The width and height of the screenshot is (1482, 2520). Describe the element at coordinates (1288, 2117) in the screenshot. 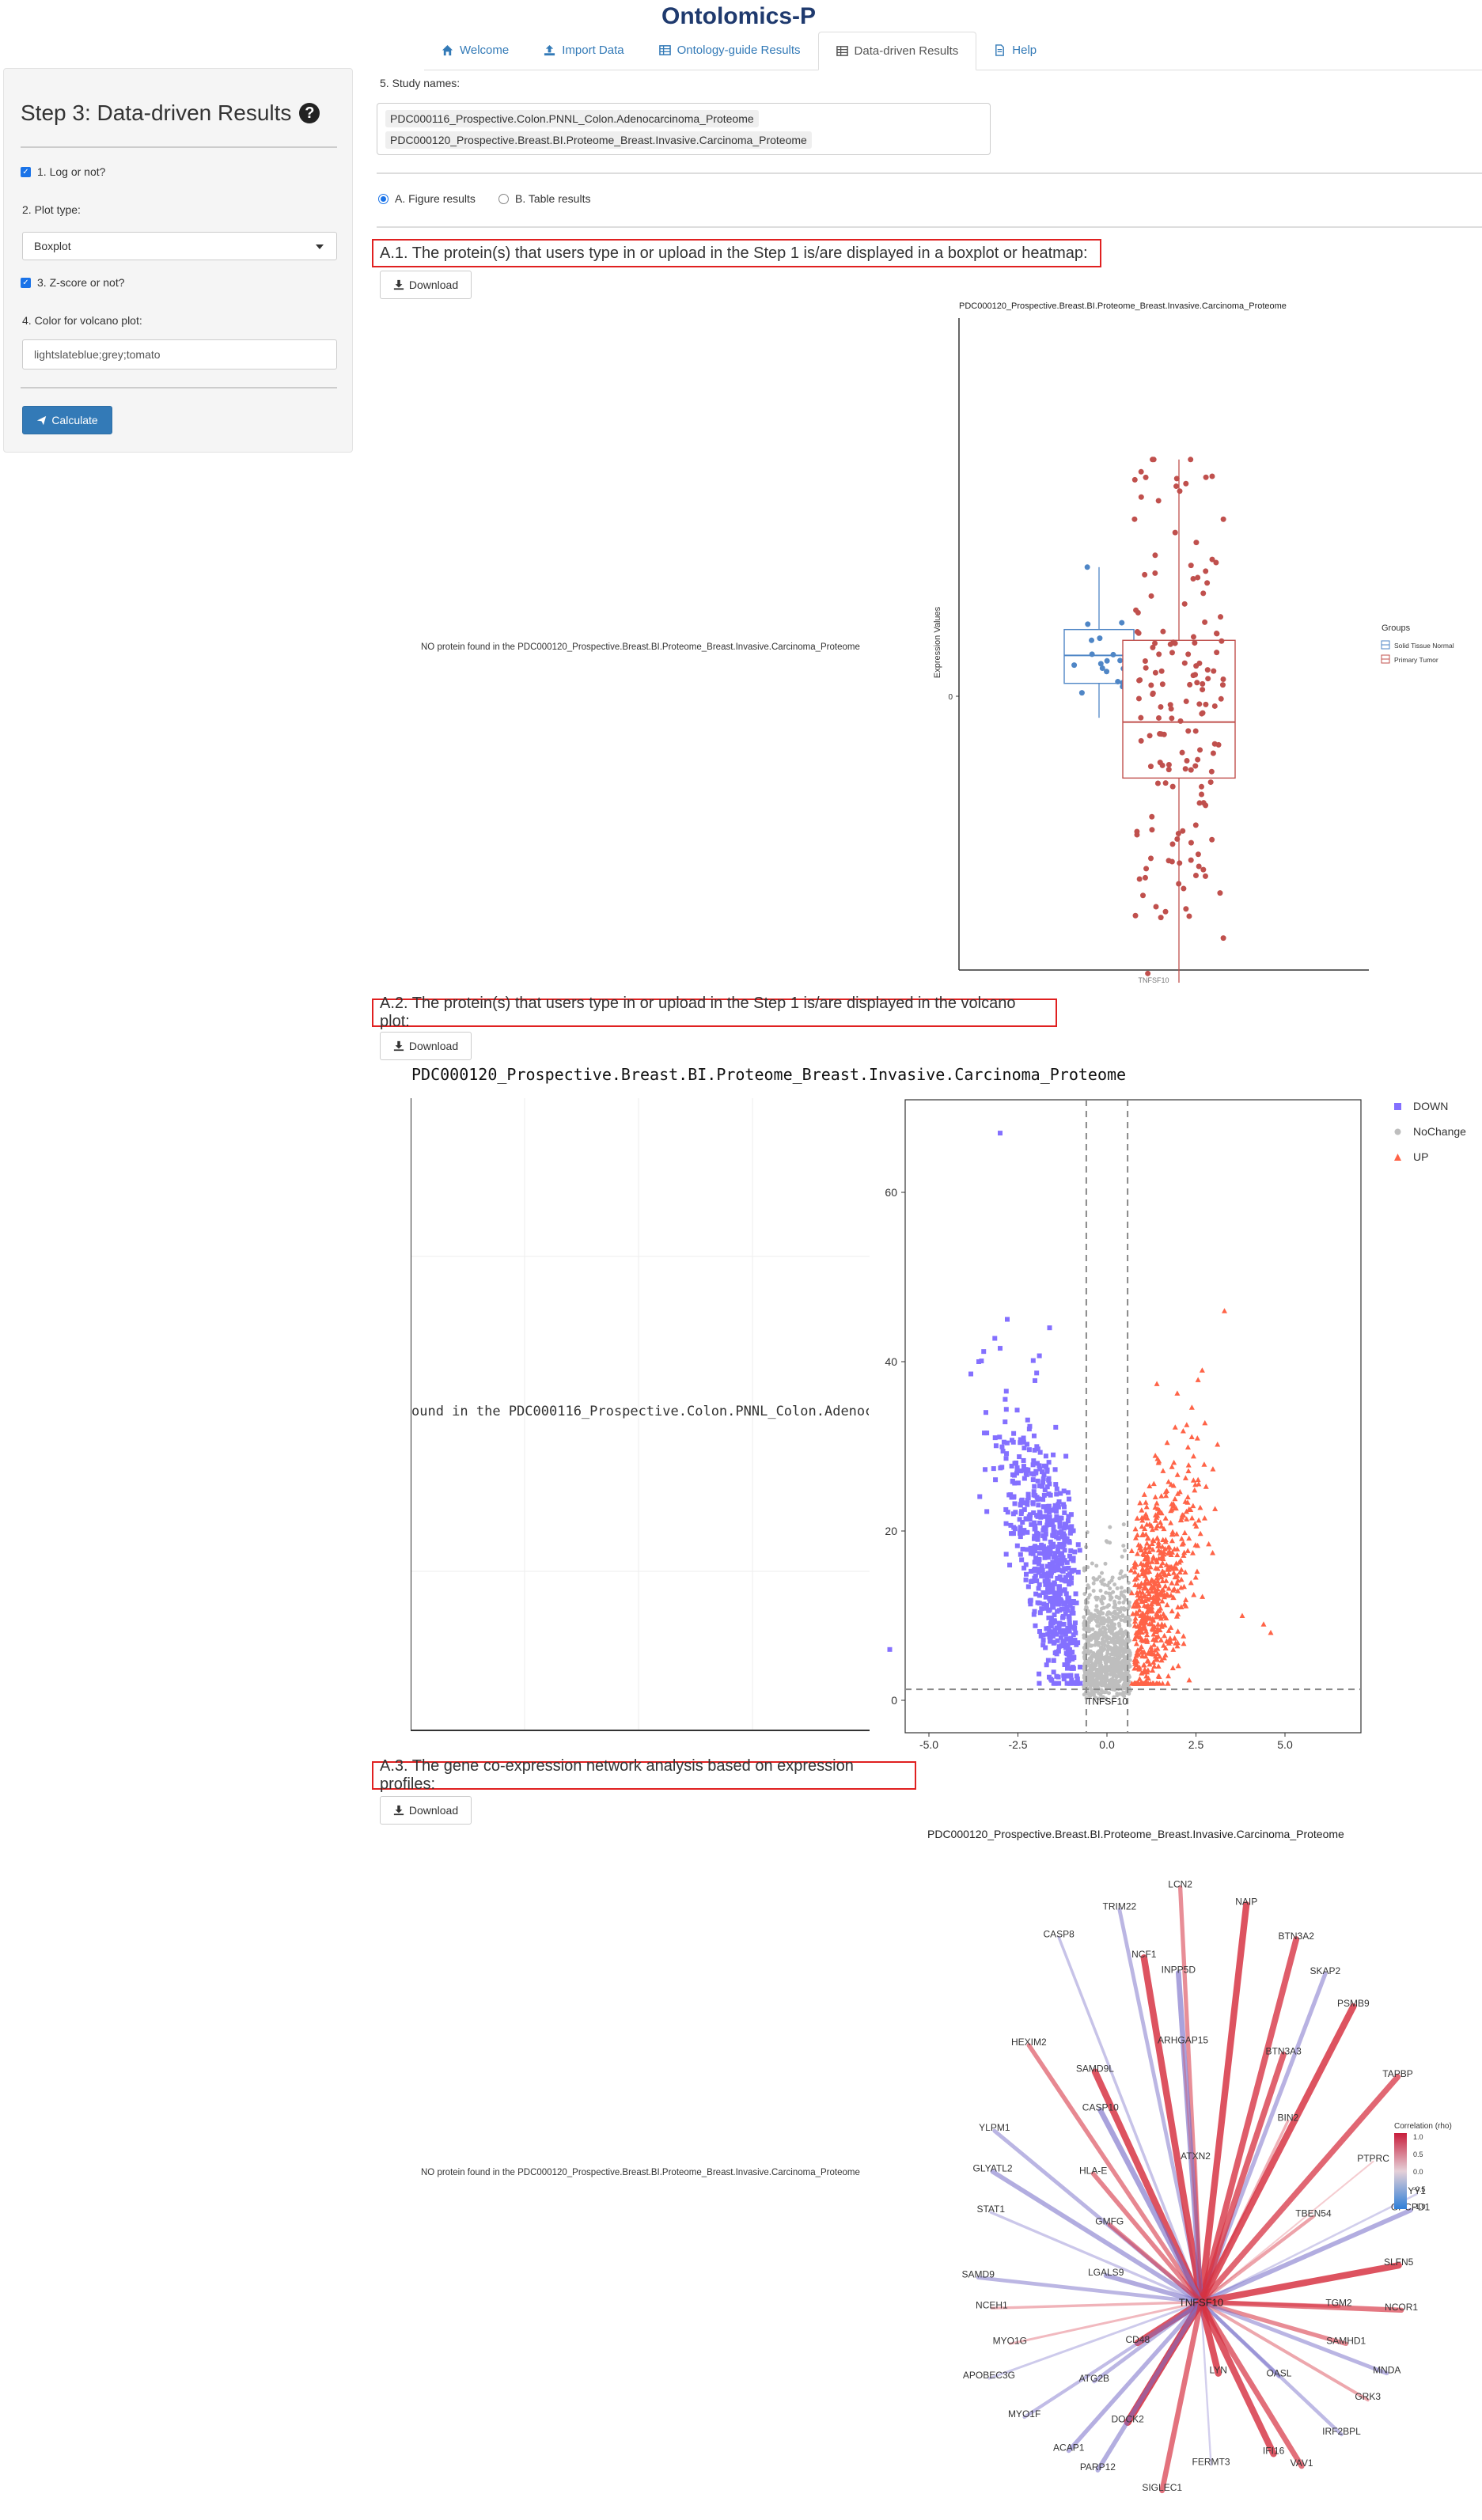

I see `gene-label: BIN2` at that location.